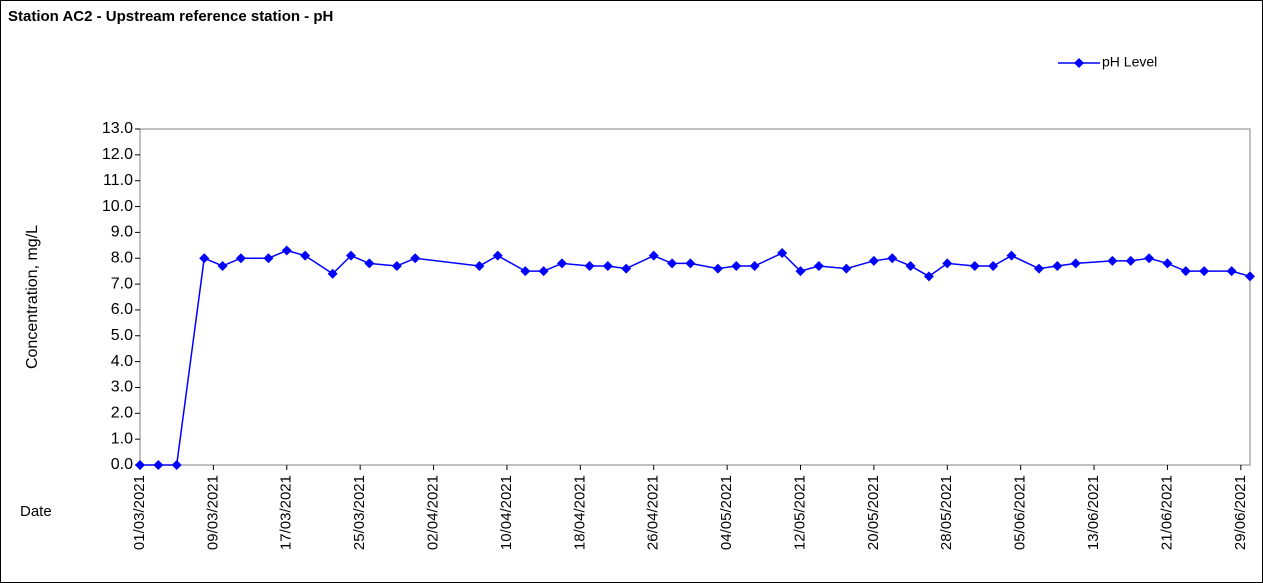 The width and height of the screenshot is (1263, 583). I want to click on x-tick-label: 21/06/2021, so click(1166, 512).